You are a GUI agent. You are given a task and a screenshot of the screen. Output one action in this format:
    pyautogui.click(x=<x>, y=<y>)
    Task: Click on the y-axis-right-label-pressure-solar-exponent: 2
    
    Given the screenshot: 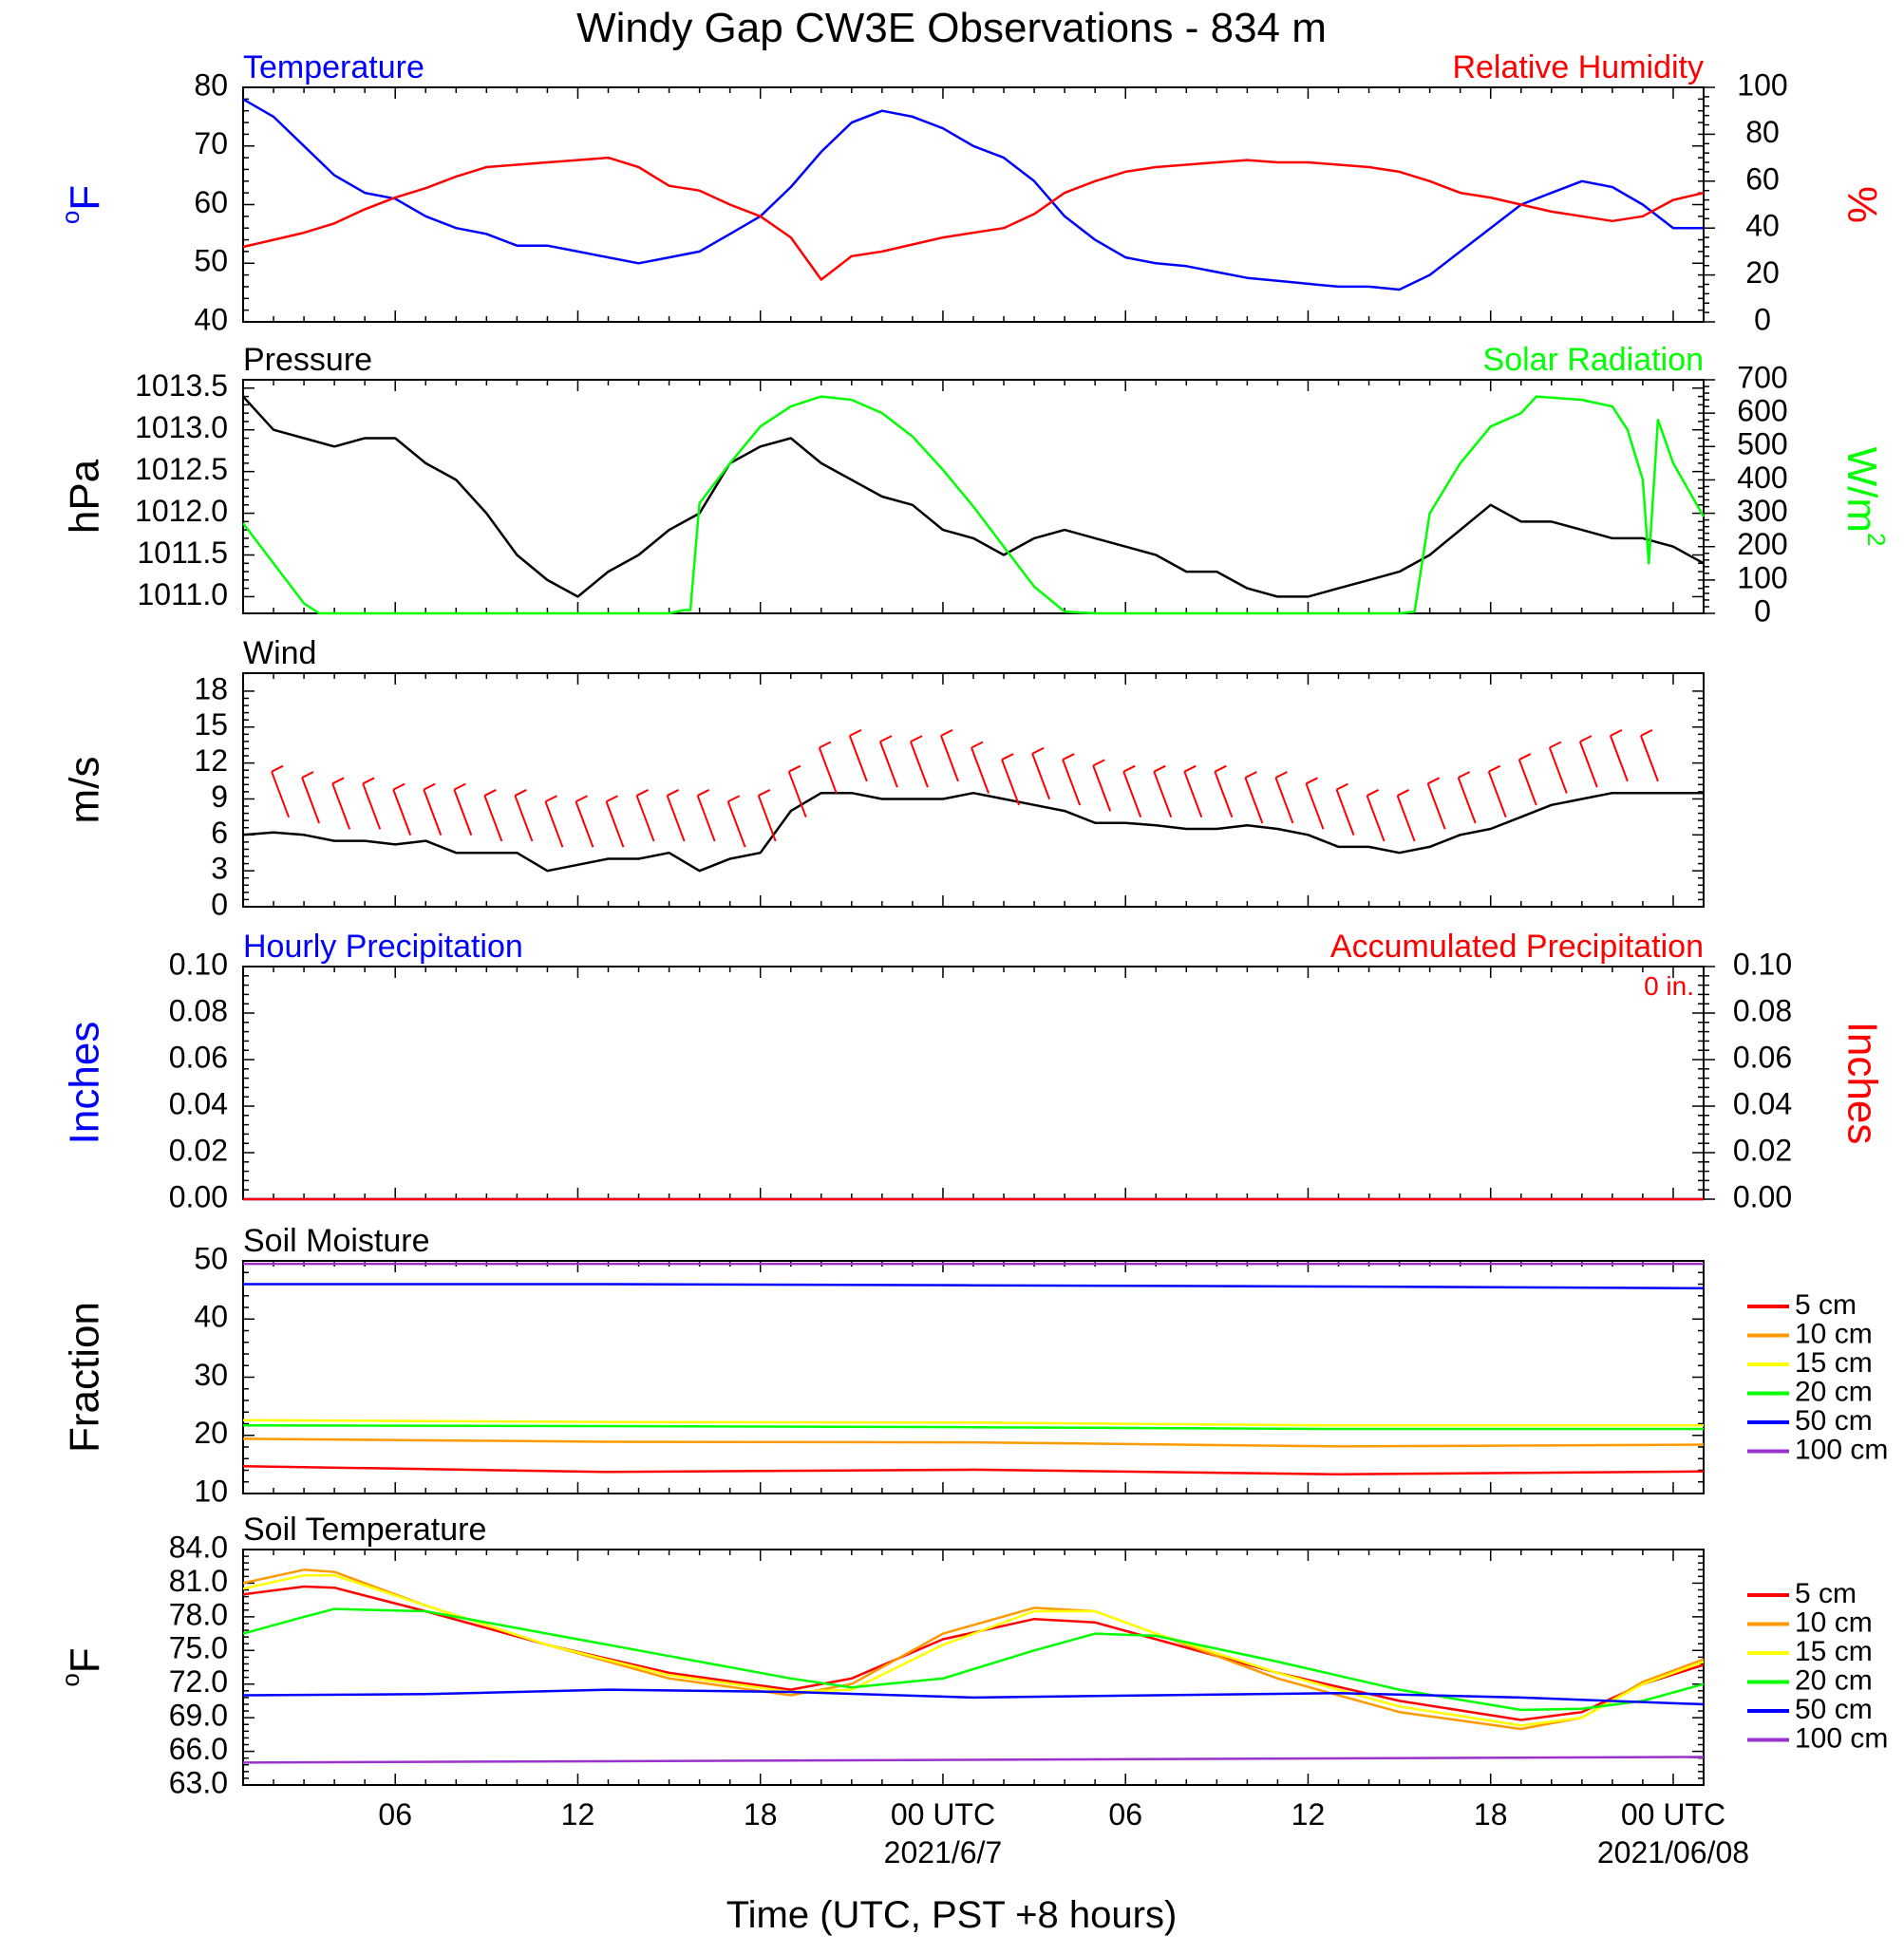 What is the action you would take?
    pyautogui.click(x=1877, y=539)
    